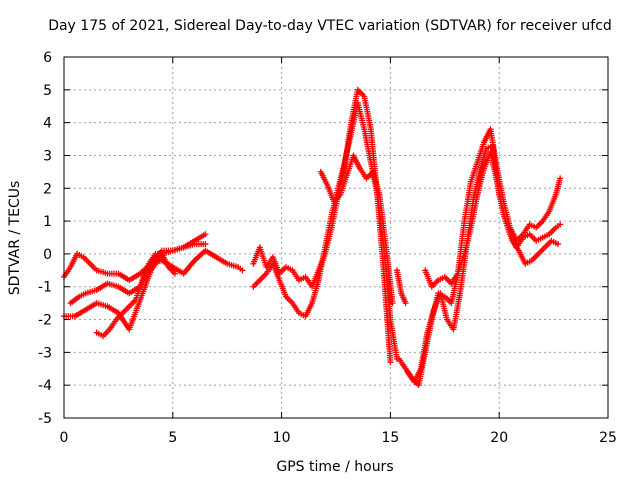 This screenshot has height=480, width=640. What do you see at coordinates (499, 438) in the screenshot?
I see `x-tick-label: 20` at bounding box center [499, 438].